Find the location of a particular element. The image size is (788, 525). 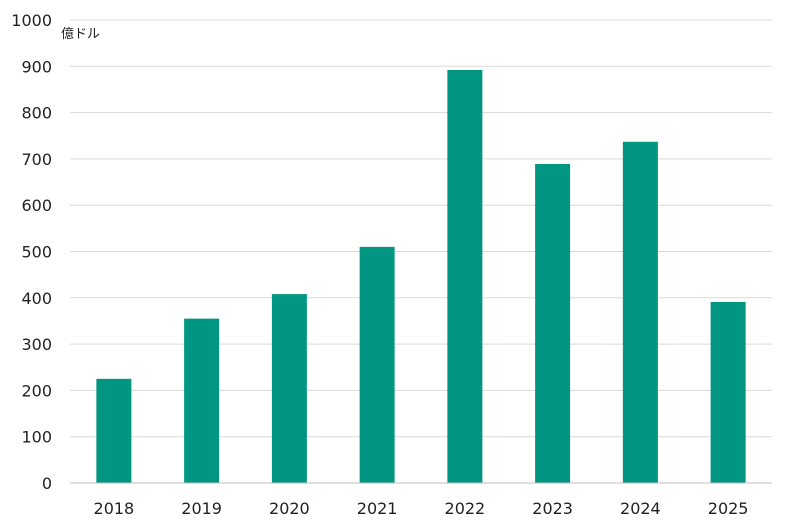

y-tick-label: 900 is located at coordinates (36, 66).